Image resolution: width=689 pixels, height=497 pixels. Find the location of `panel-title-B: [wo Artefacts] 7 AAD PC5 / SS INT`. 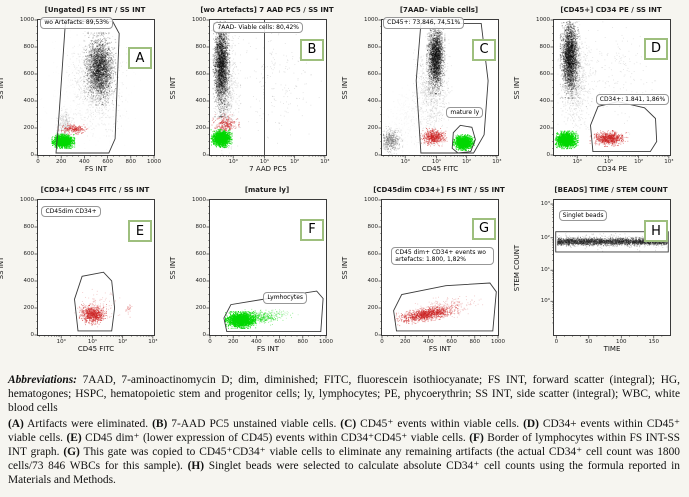

panel-title-B: [wo Artefacts] 7 AAD PC5 / SS INT is located at coordinates (267, 10).